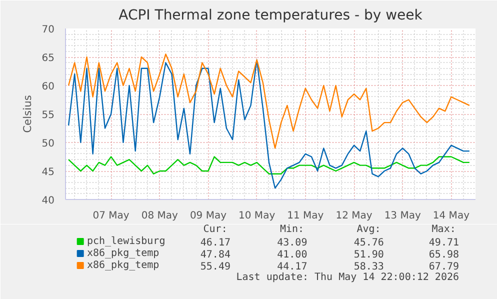 The image size is (497, 299). What do you see at coordinates (444, 255) in the screenshot?
I see `text: 65.98` at bounding box center [444, 255].